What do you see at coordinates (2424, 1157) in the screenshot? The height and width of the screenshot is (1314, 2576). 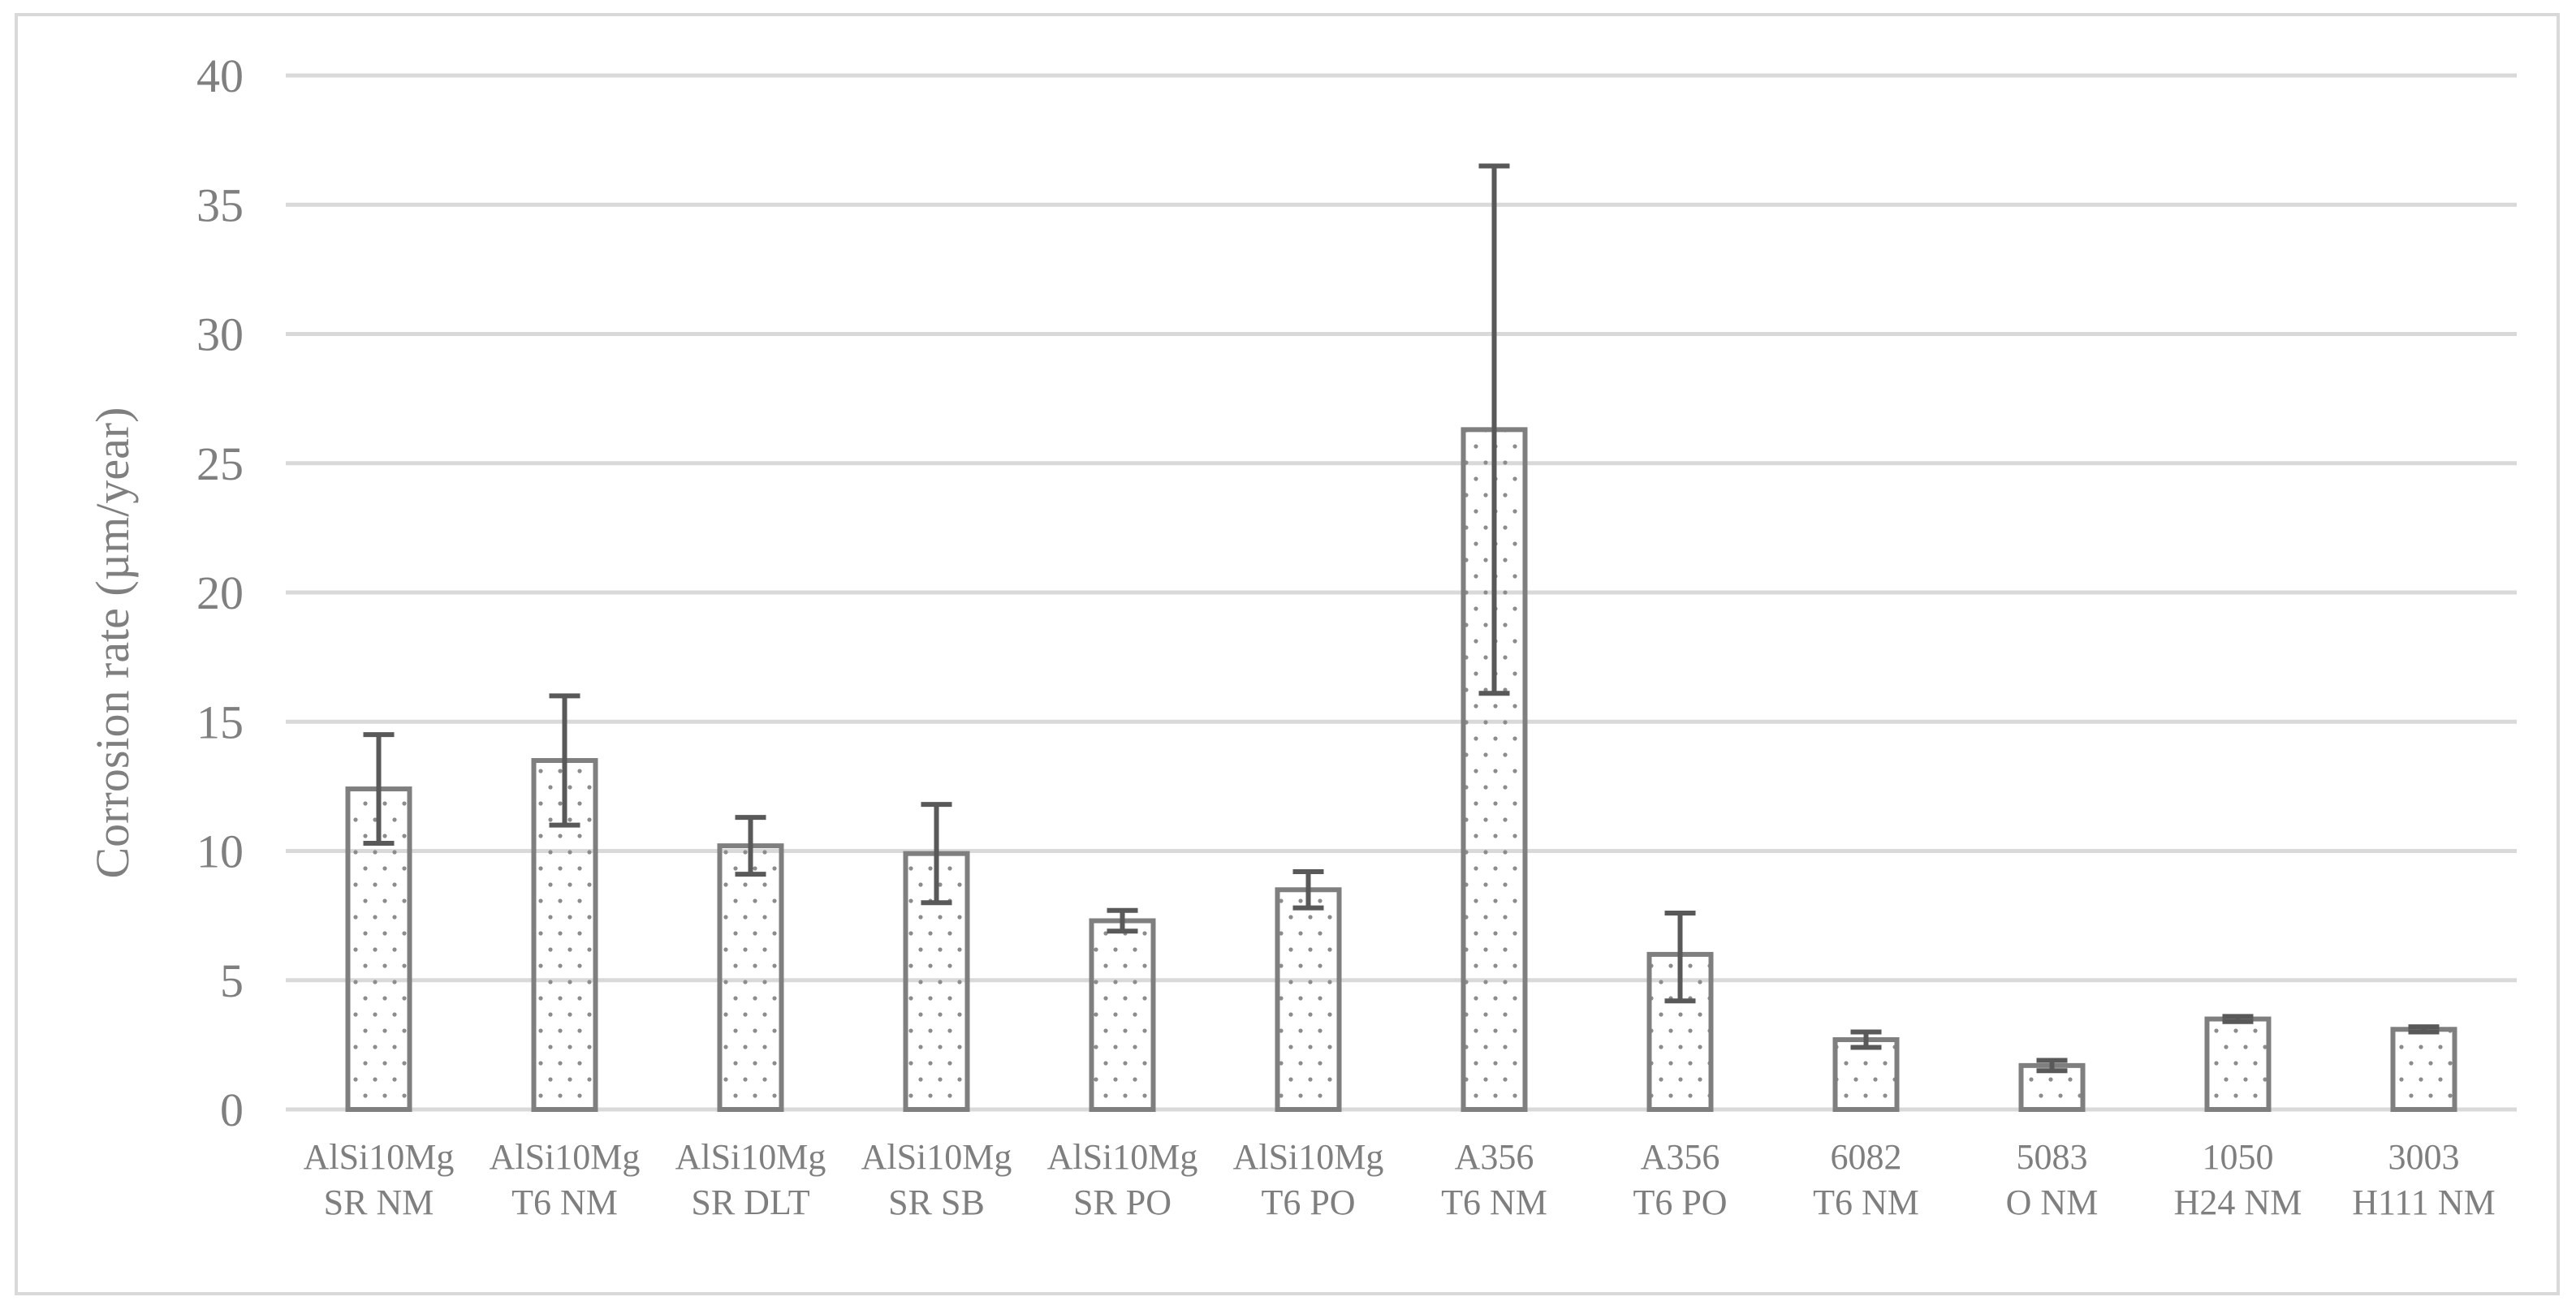 I see `x-tick-label: 3003` at bounding box center [2424, 1157].